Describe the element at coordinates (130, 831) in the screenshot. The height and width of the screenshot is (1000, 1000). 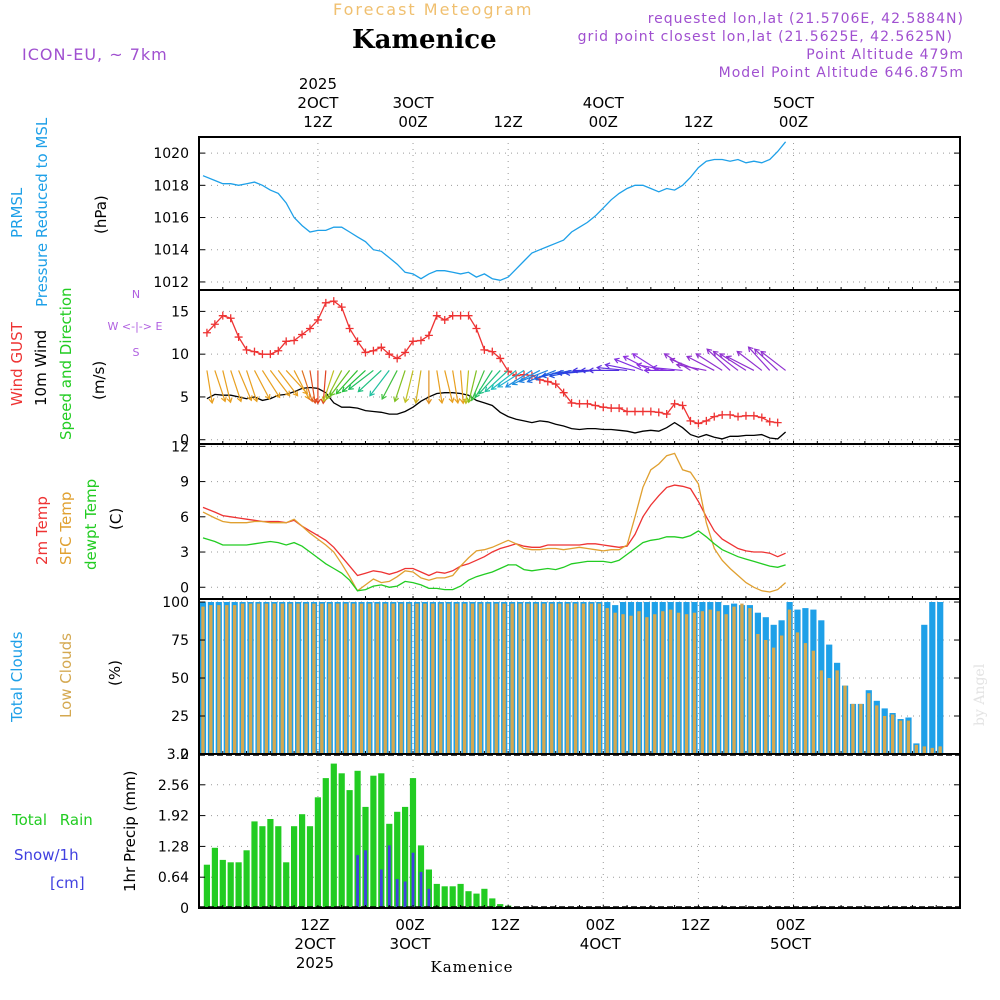
I see `precip-unit: 1hr Precip (mm)` at that location.